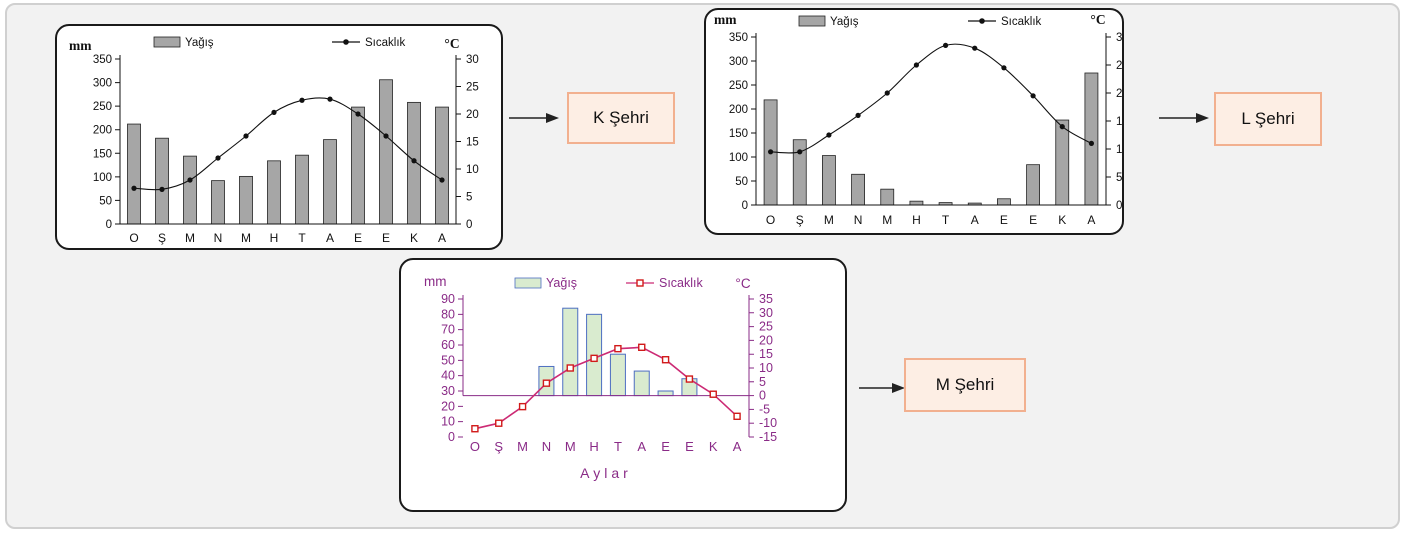  I want to click on y2-tick-label: 25, so click(766, 327).